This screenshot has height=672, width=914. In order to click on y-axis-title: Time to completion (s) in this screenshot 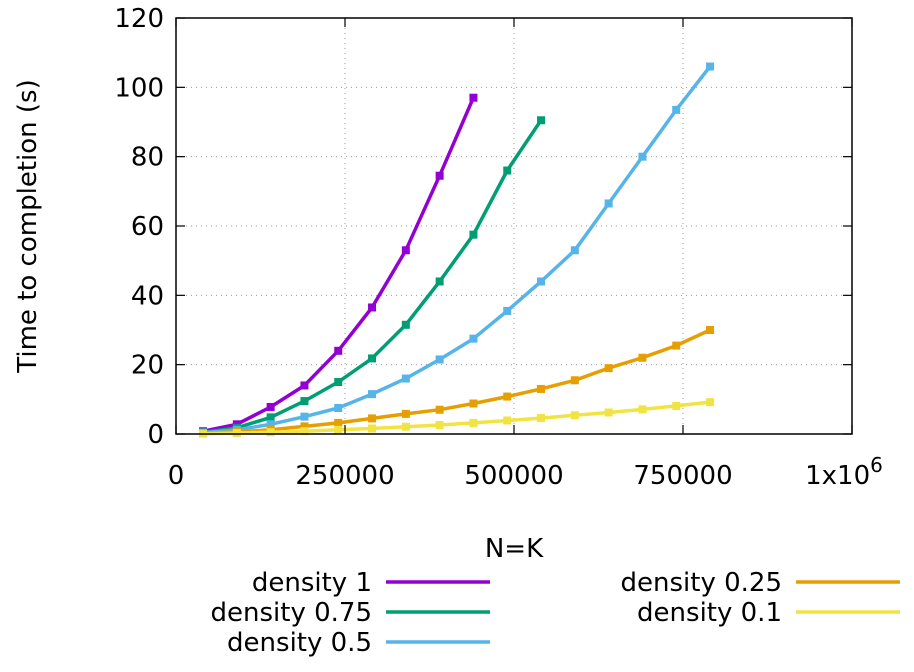, I will do `click(28, 226)`.